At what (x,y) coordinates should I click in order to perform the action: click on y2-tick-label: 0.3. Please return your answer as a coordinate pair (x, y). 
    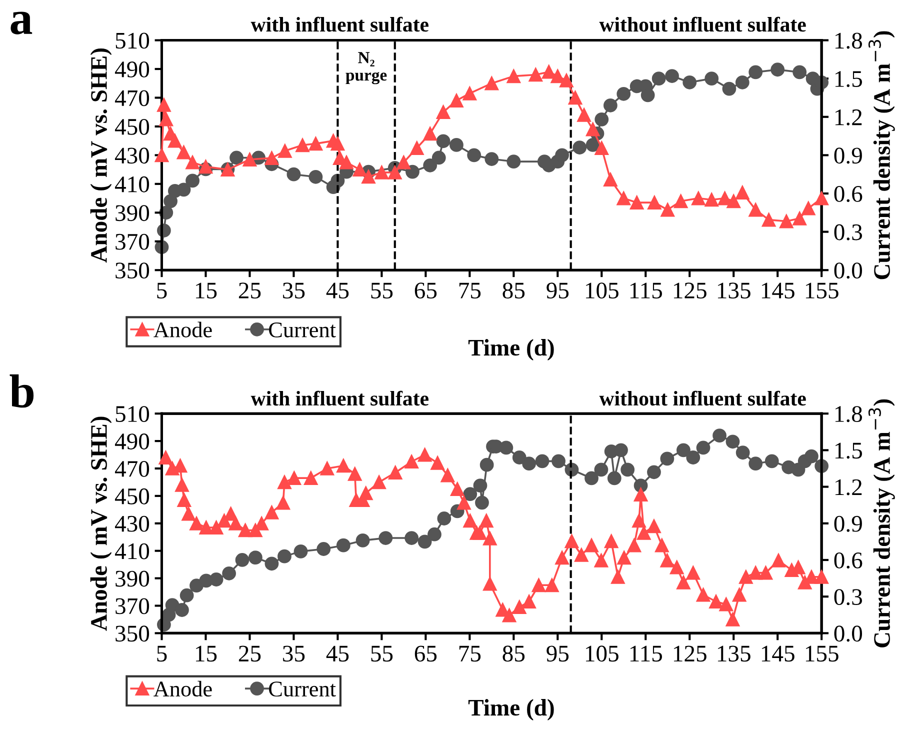
    Looking at the image, I should click on (848, 232).